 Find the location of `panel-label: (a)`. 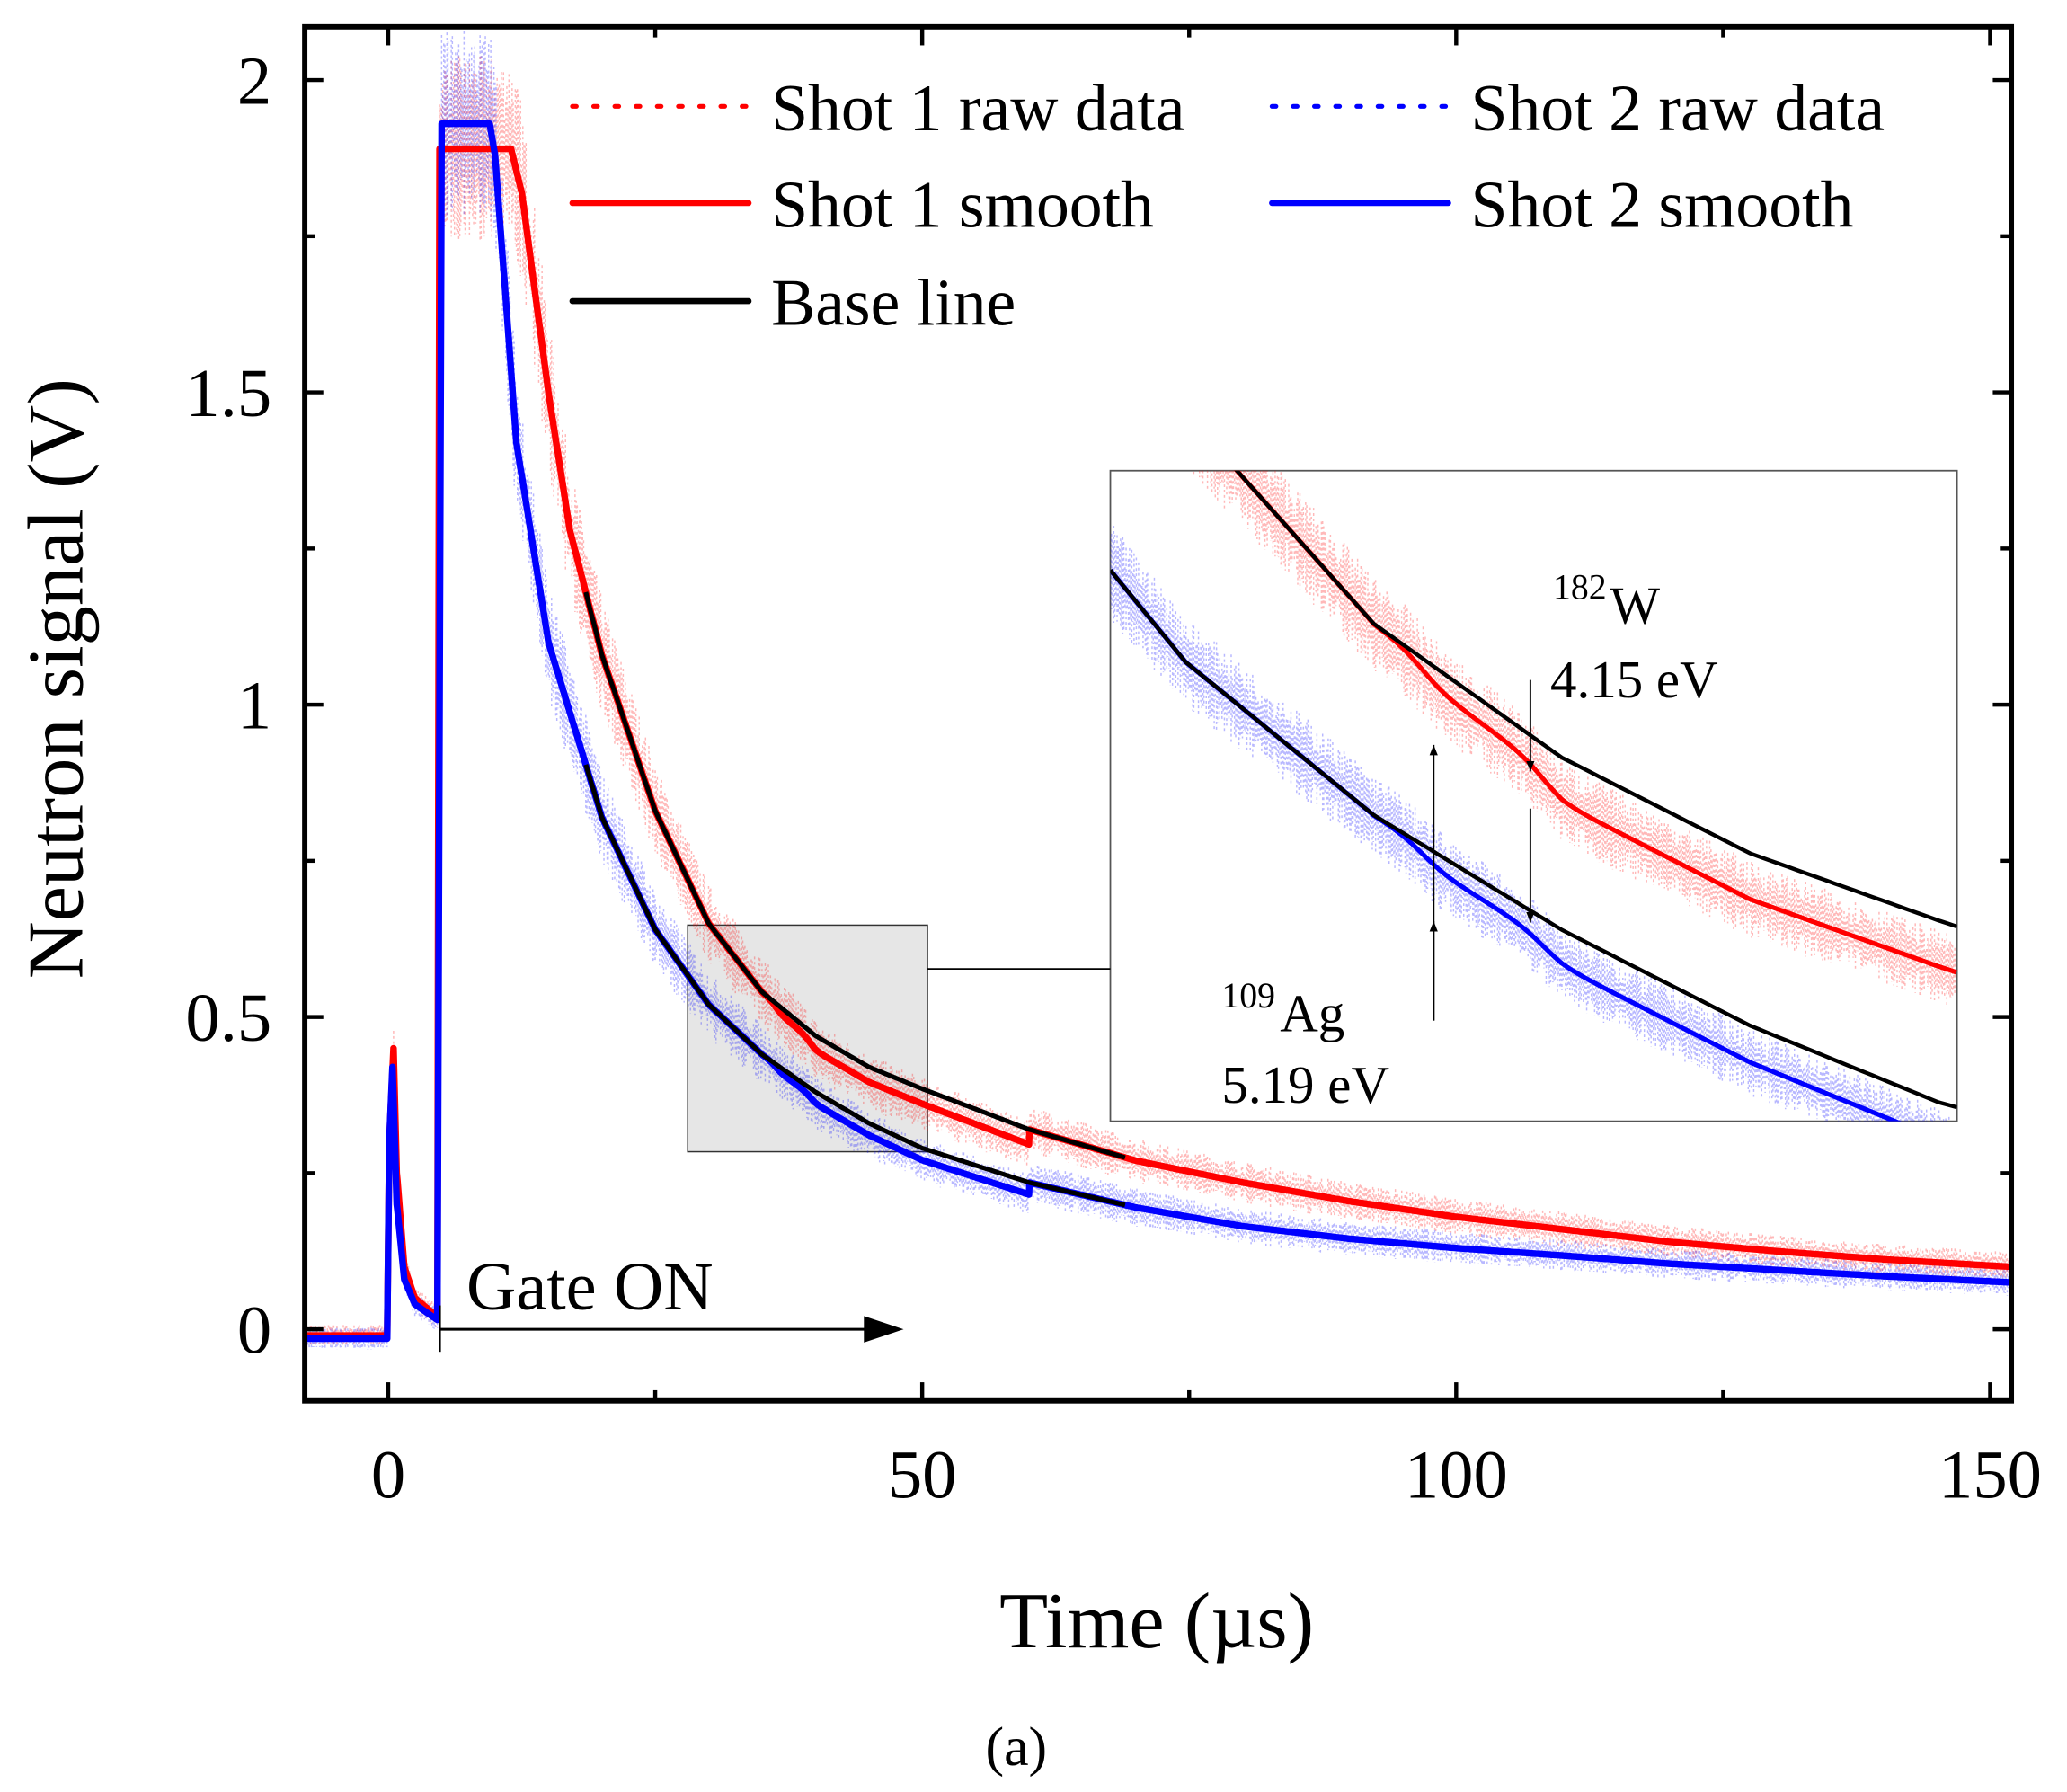

panel-label: (a) is located at coordinates (1016, 1747).